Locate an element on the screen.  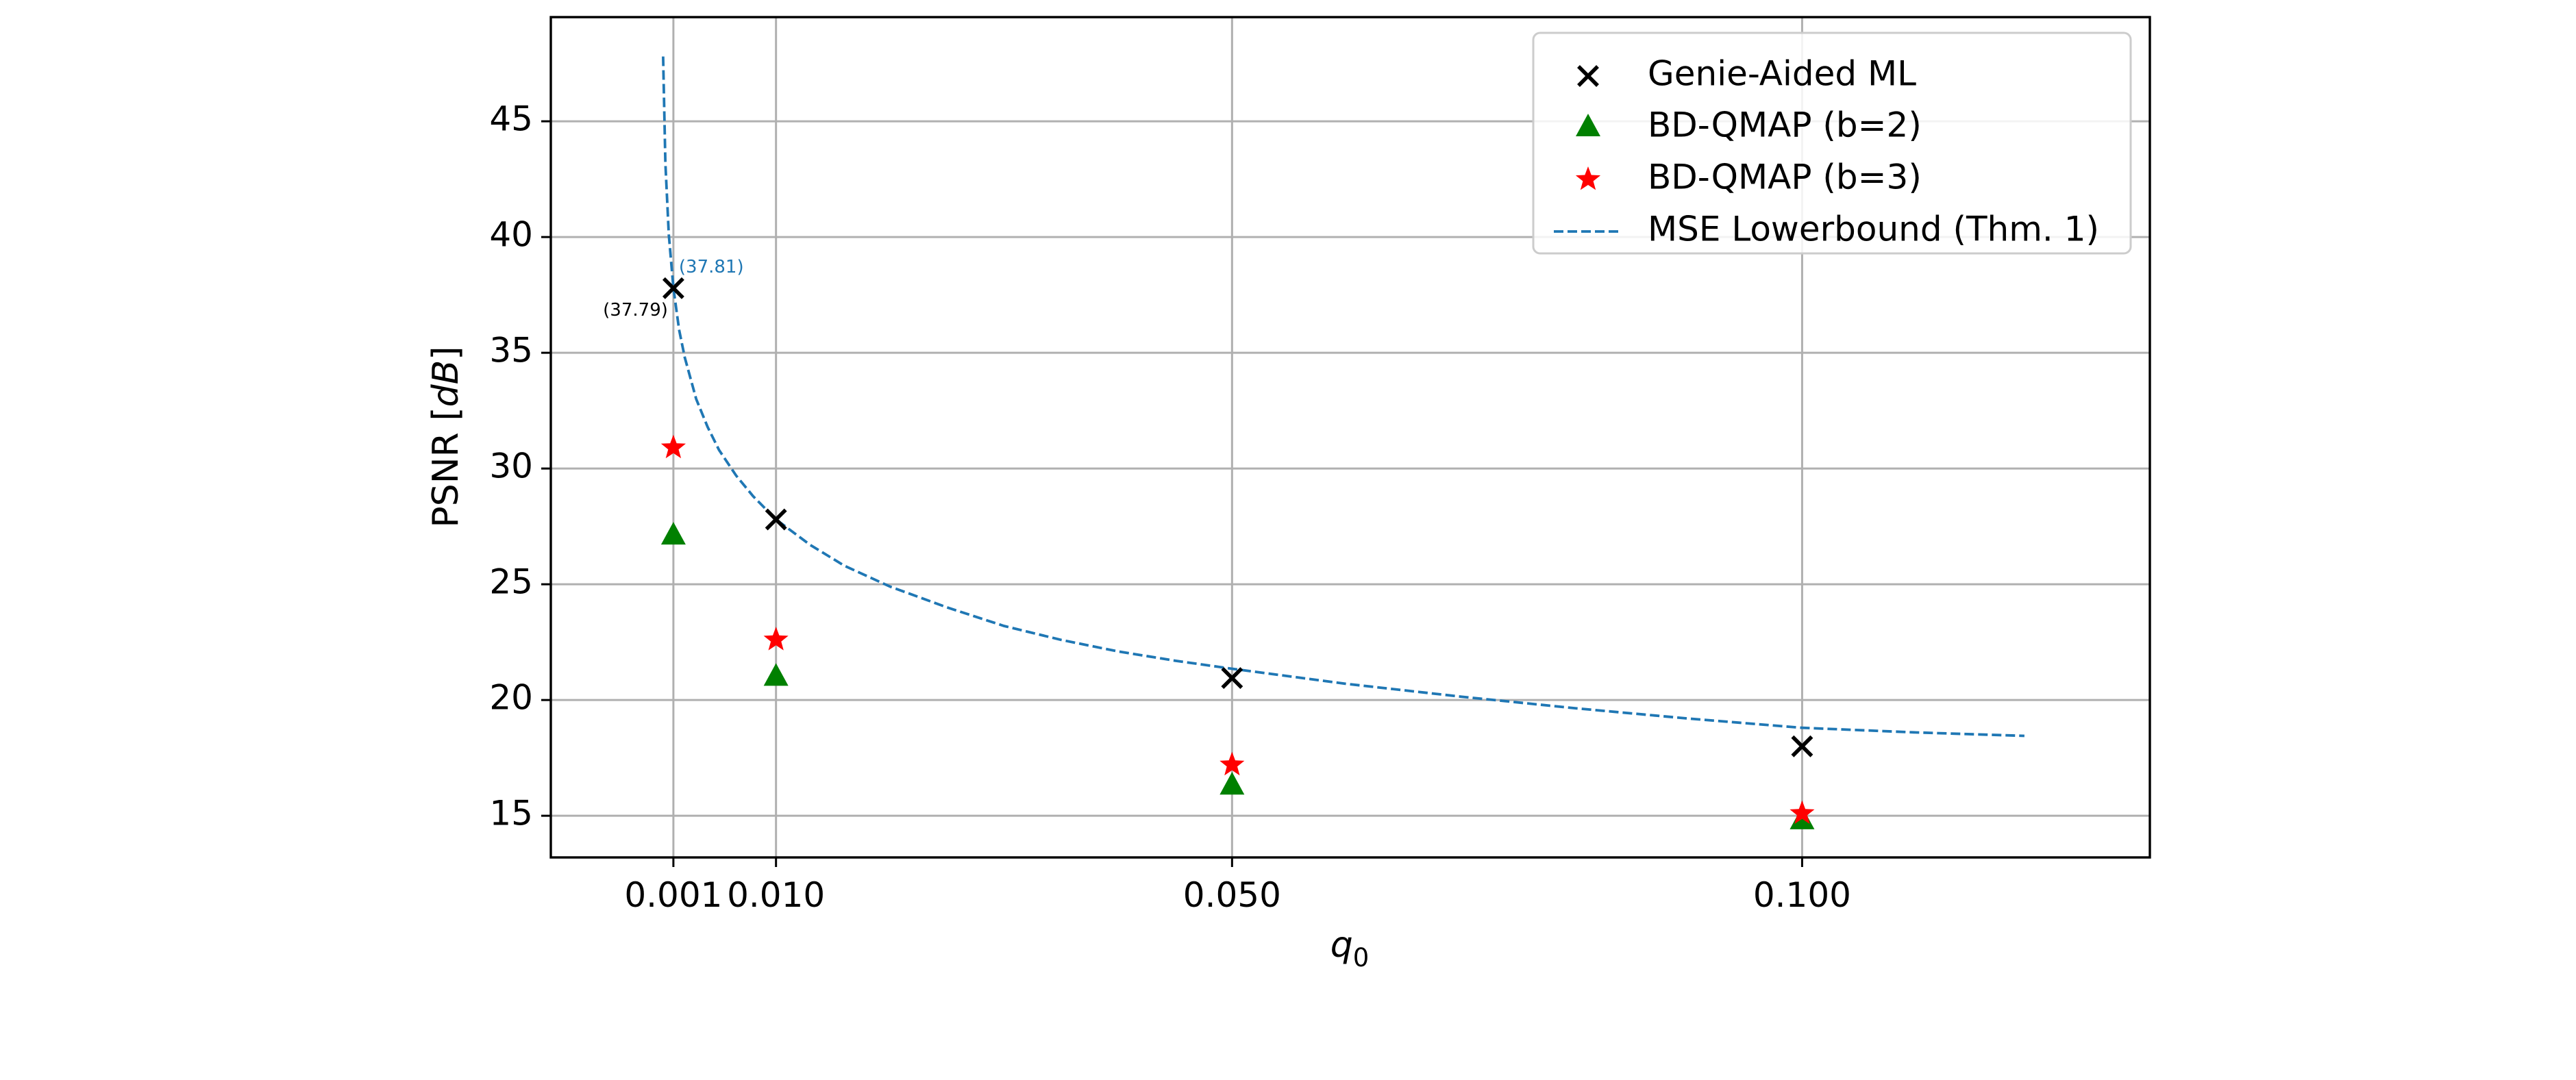
y-axis-label-close: ] is located at coordinates (446, 353).